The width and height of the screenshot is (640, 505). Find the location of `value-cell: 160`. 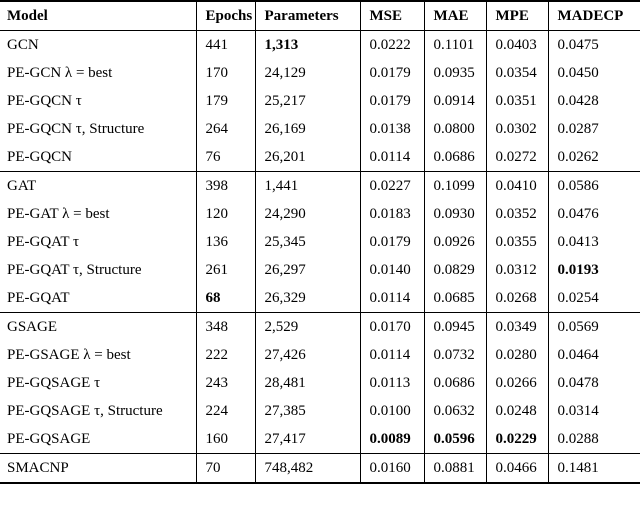

value-cell: 160 is located at coordinates (225, 439).